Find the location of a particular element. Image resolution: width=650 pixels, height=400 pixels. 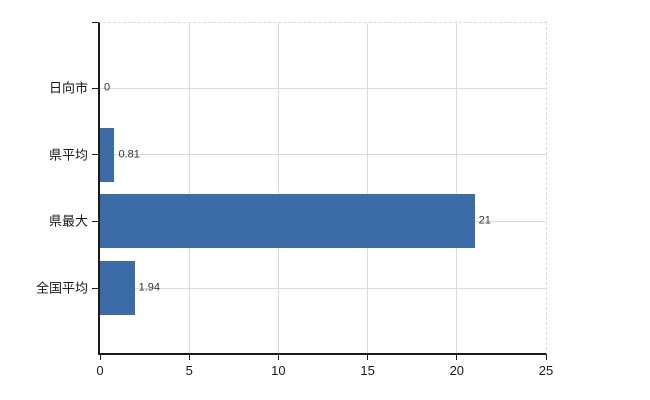

x-tick-label: 20 is located at coordinates (457, 370).